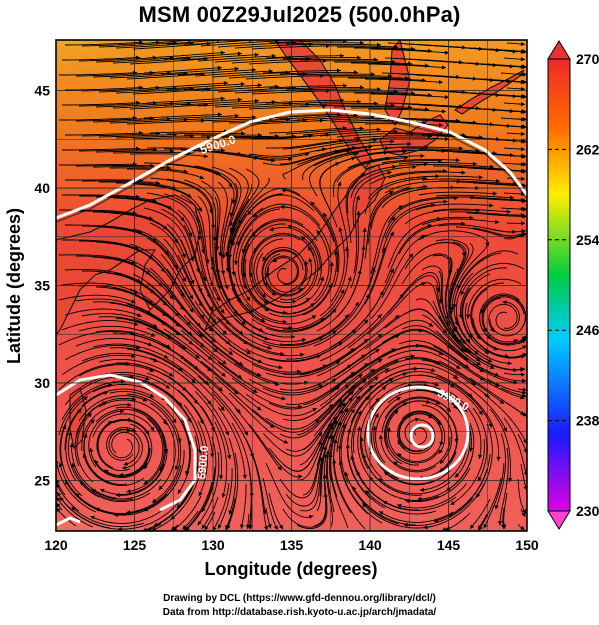 Image resolution: width=599 pixels, height=625 pixels. Describe the element at coordinates (559, 50) in the screenshot. I see `colorbar-max-arrow` at that location.